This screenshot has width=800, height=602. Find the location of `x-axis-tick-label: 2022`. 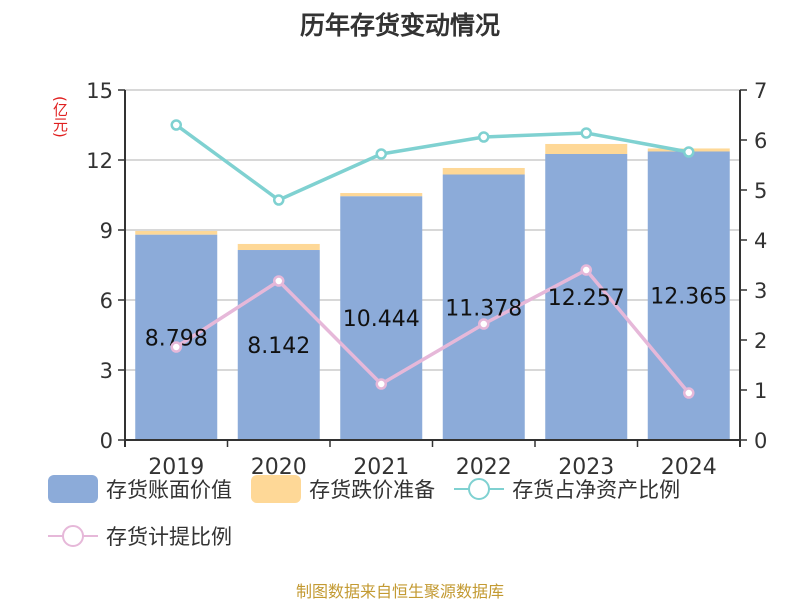

x-axis-tick-label: 2022 is located at coordinates (484, 467).